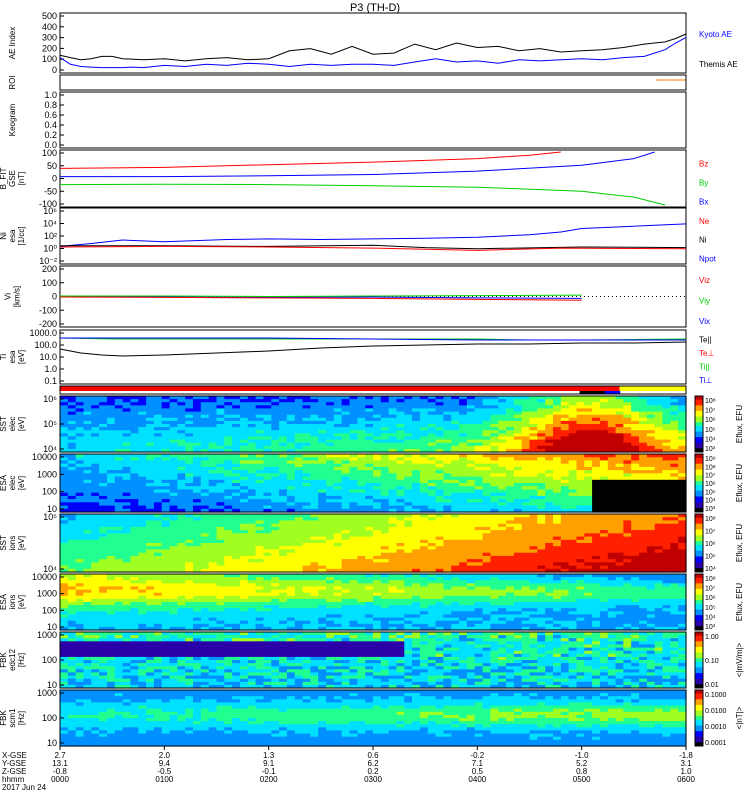 This screenshot has height=800, width=750. What do you see at coordinates (50, 249) in the screenshot?
I see `y-tick-label: 10⁰` at bounding box center [50, 249].